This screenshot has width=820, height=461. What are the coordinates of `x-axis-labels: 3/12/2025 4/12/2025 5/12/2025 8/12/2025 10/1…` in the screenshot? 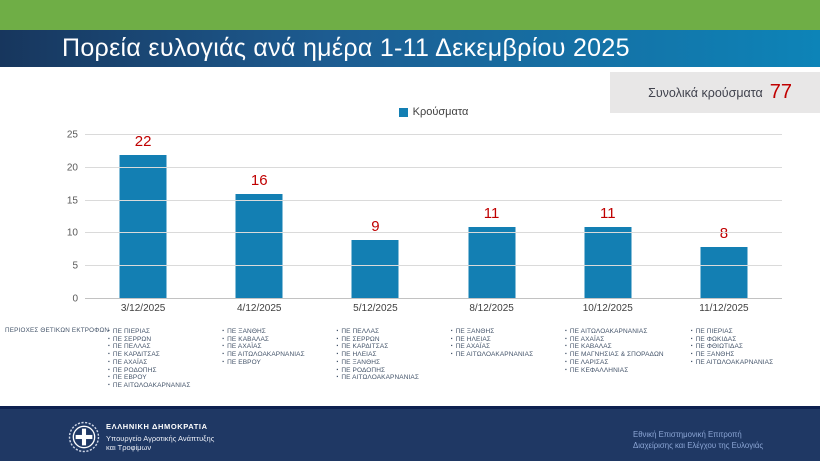 It's located at (433, 308).